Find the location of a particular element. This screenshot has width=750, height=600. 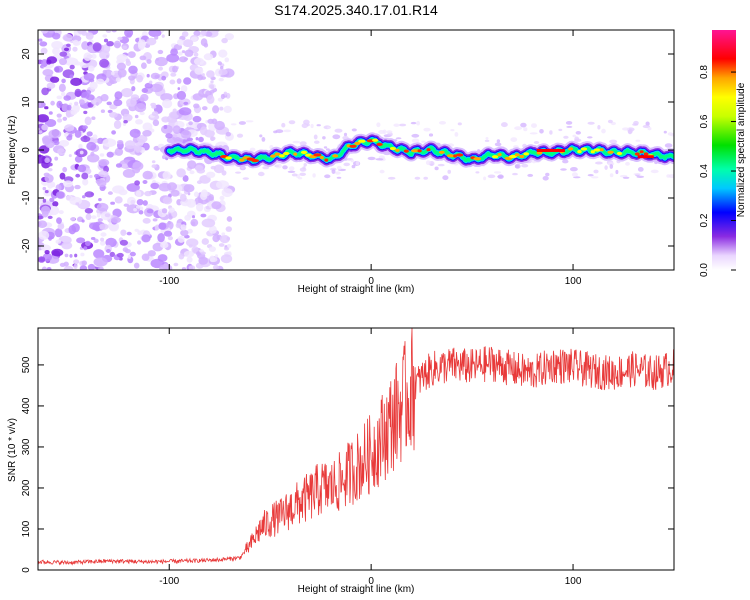

snr-ytick-label: 100 is located at coordinates (26, 528).